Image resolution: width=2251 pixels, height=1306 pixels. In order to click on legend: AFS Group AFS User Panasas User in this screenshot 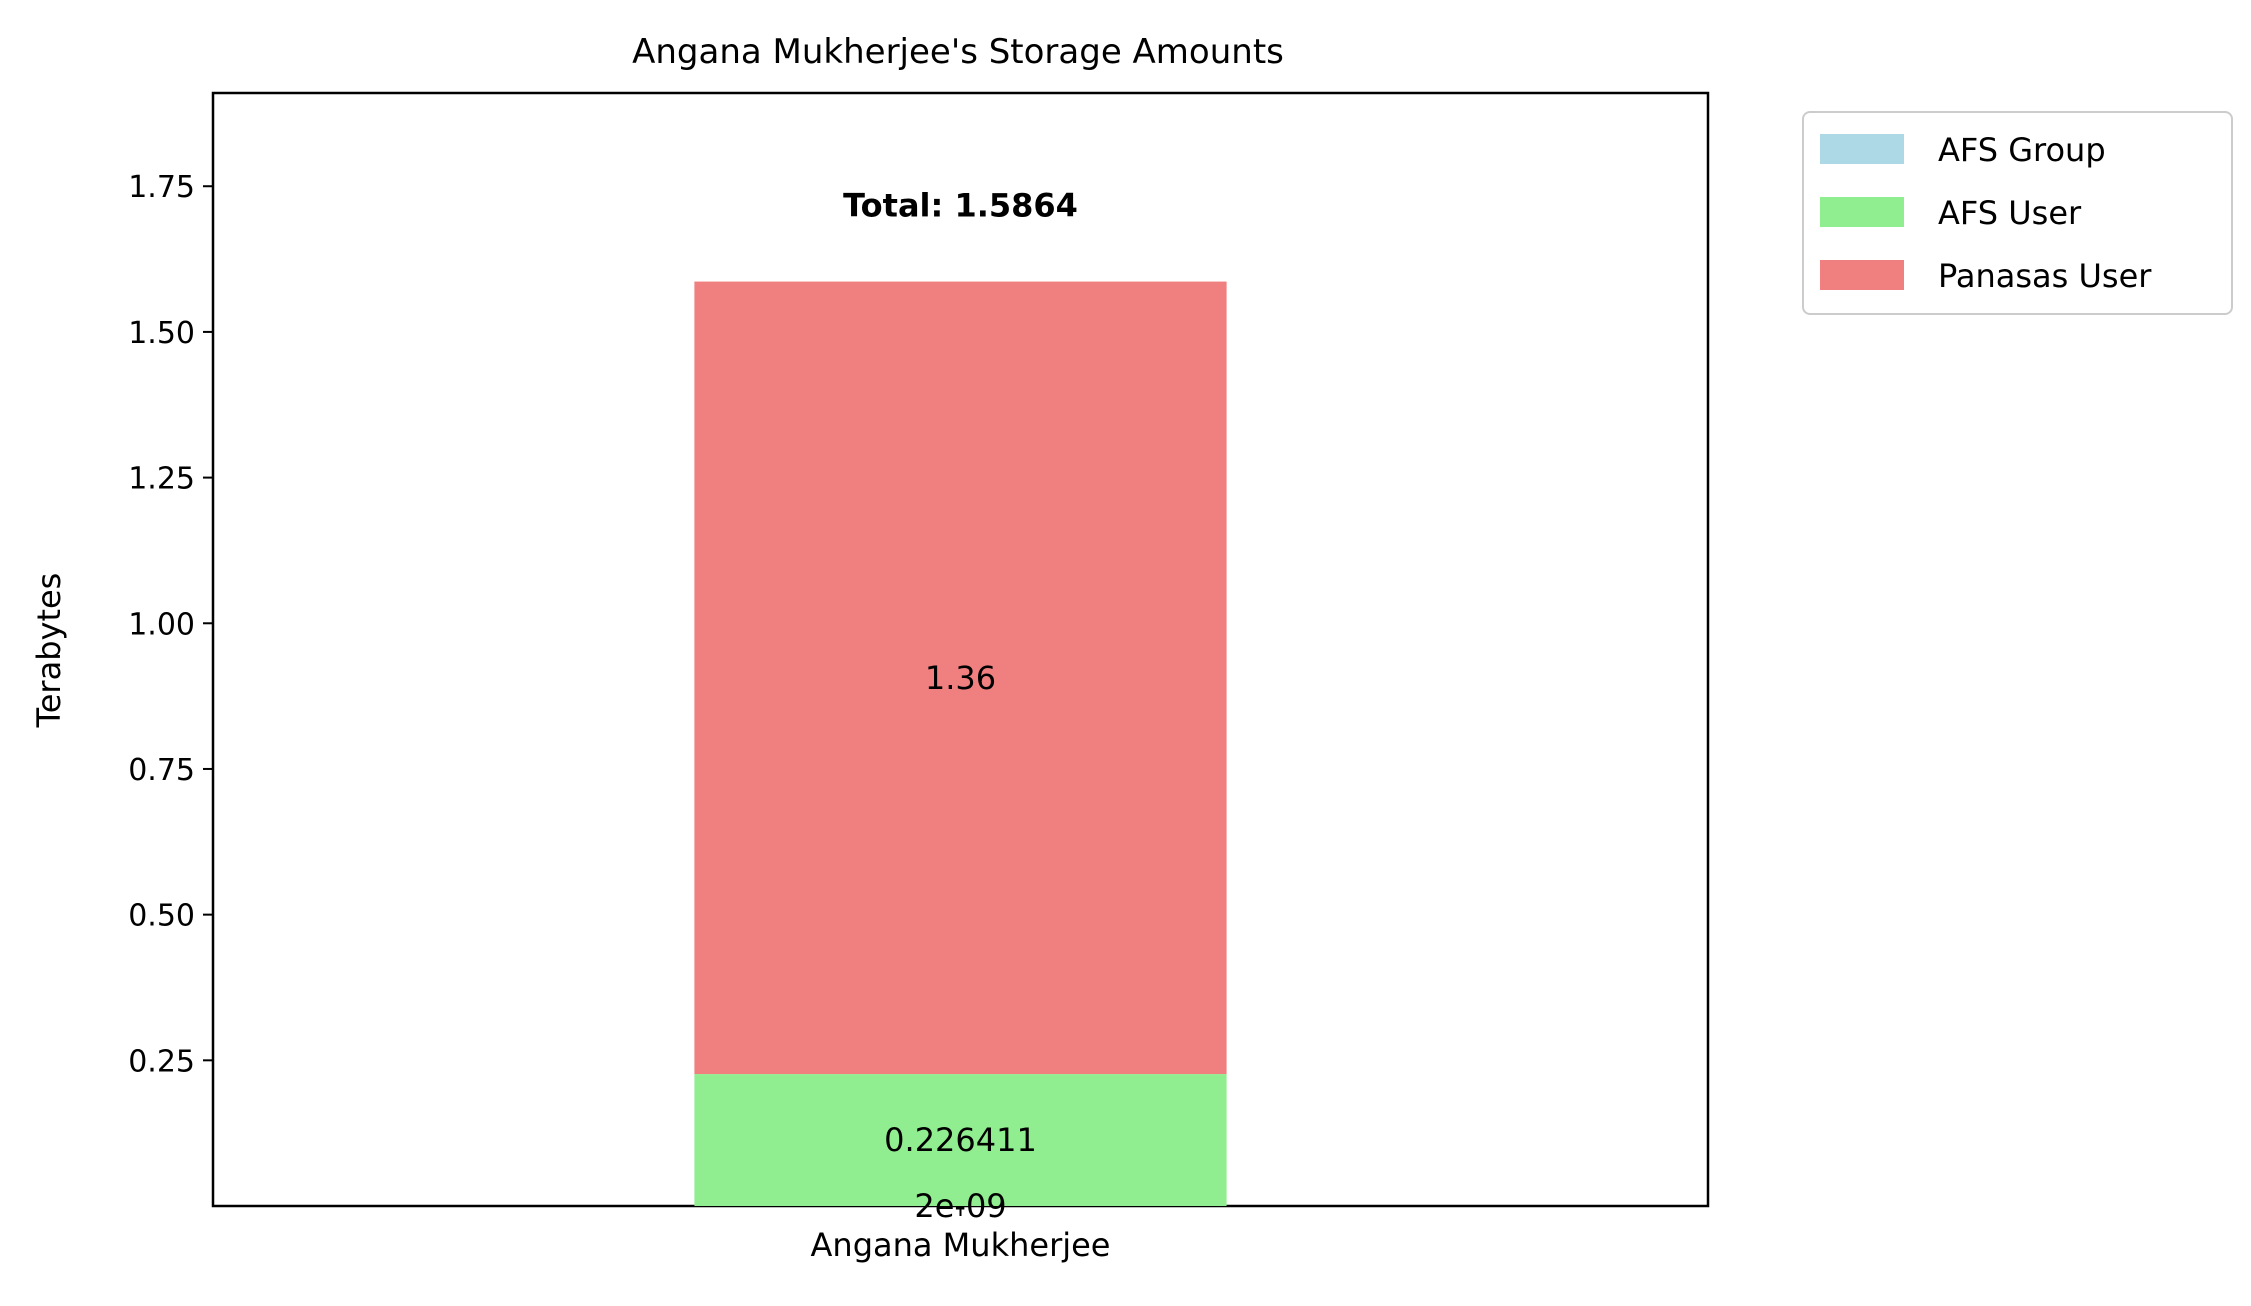, I will do `click(2017, 213)`.